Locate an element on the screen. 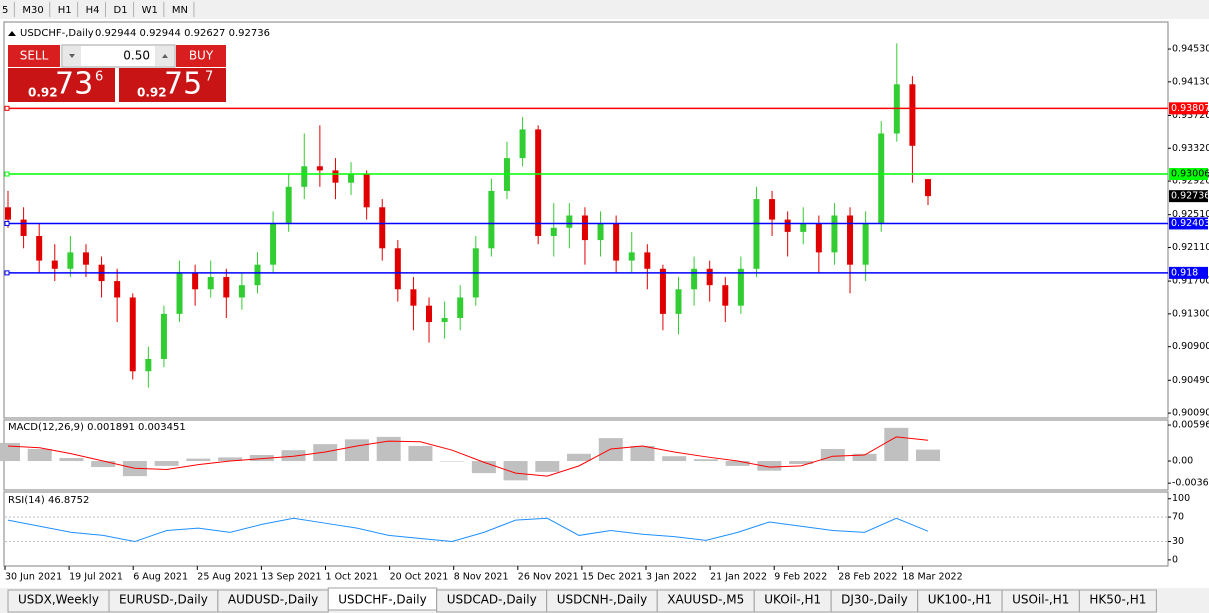  y-tick-label: 0.92510 is located at coordinates (1190, 214).